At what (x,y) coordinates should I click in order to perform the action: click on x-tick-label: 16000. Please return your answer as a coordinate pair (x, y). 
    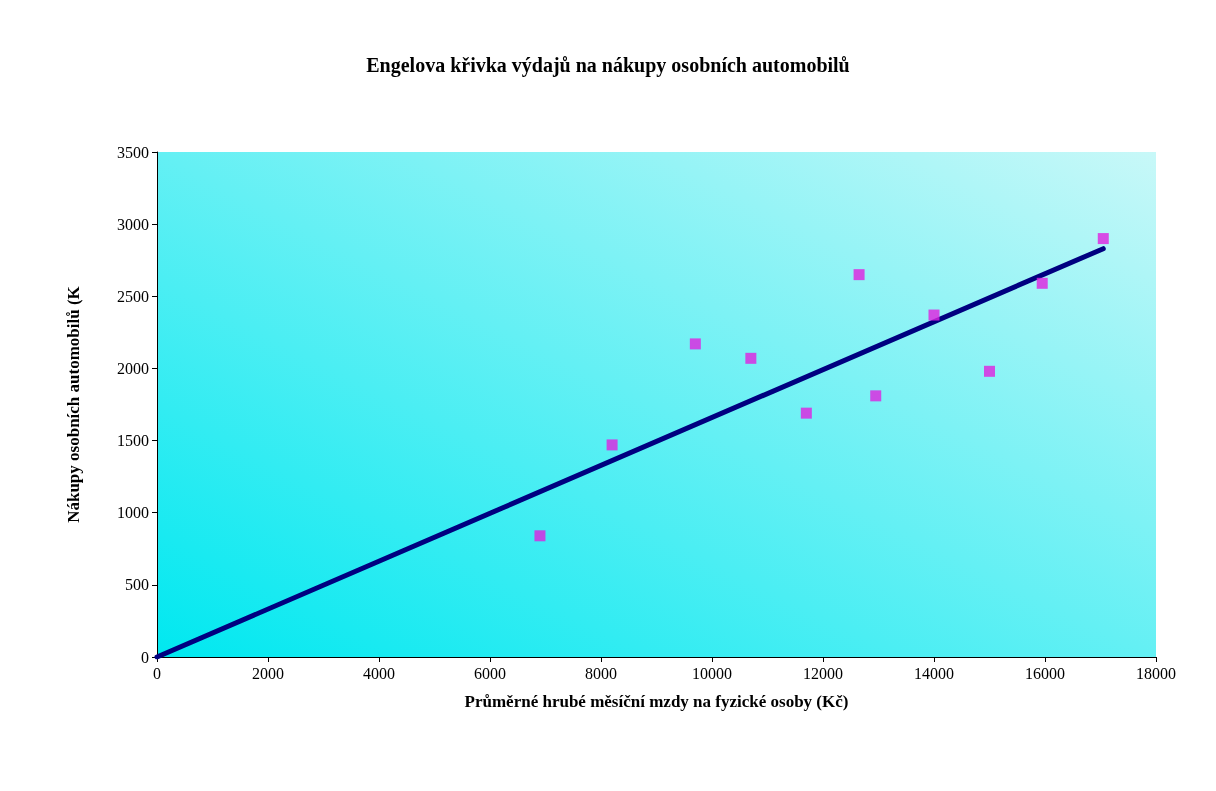
    Looking at the image, I should click on (1045, 673).